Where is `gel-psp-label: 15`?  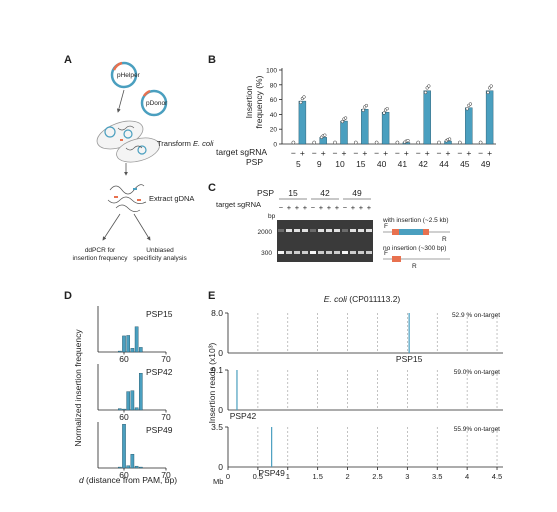
gel-psp-label: 15 is located at coordinates (293, 193).